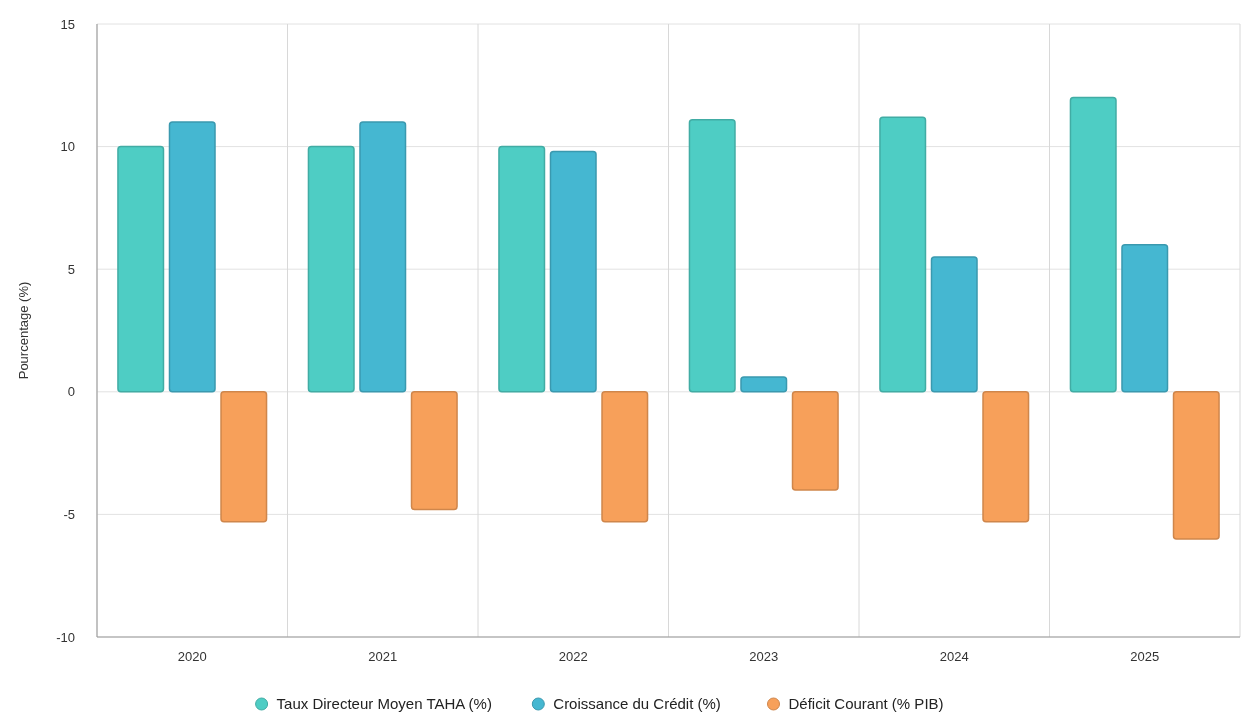  I want to click on y-tick-label: 10, so click(67, 147).